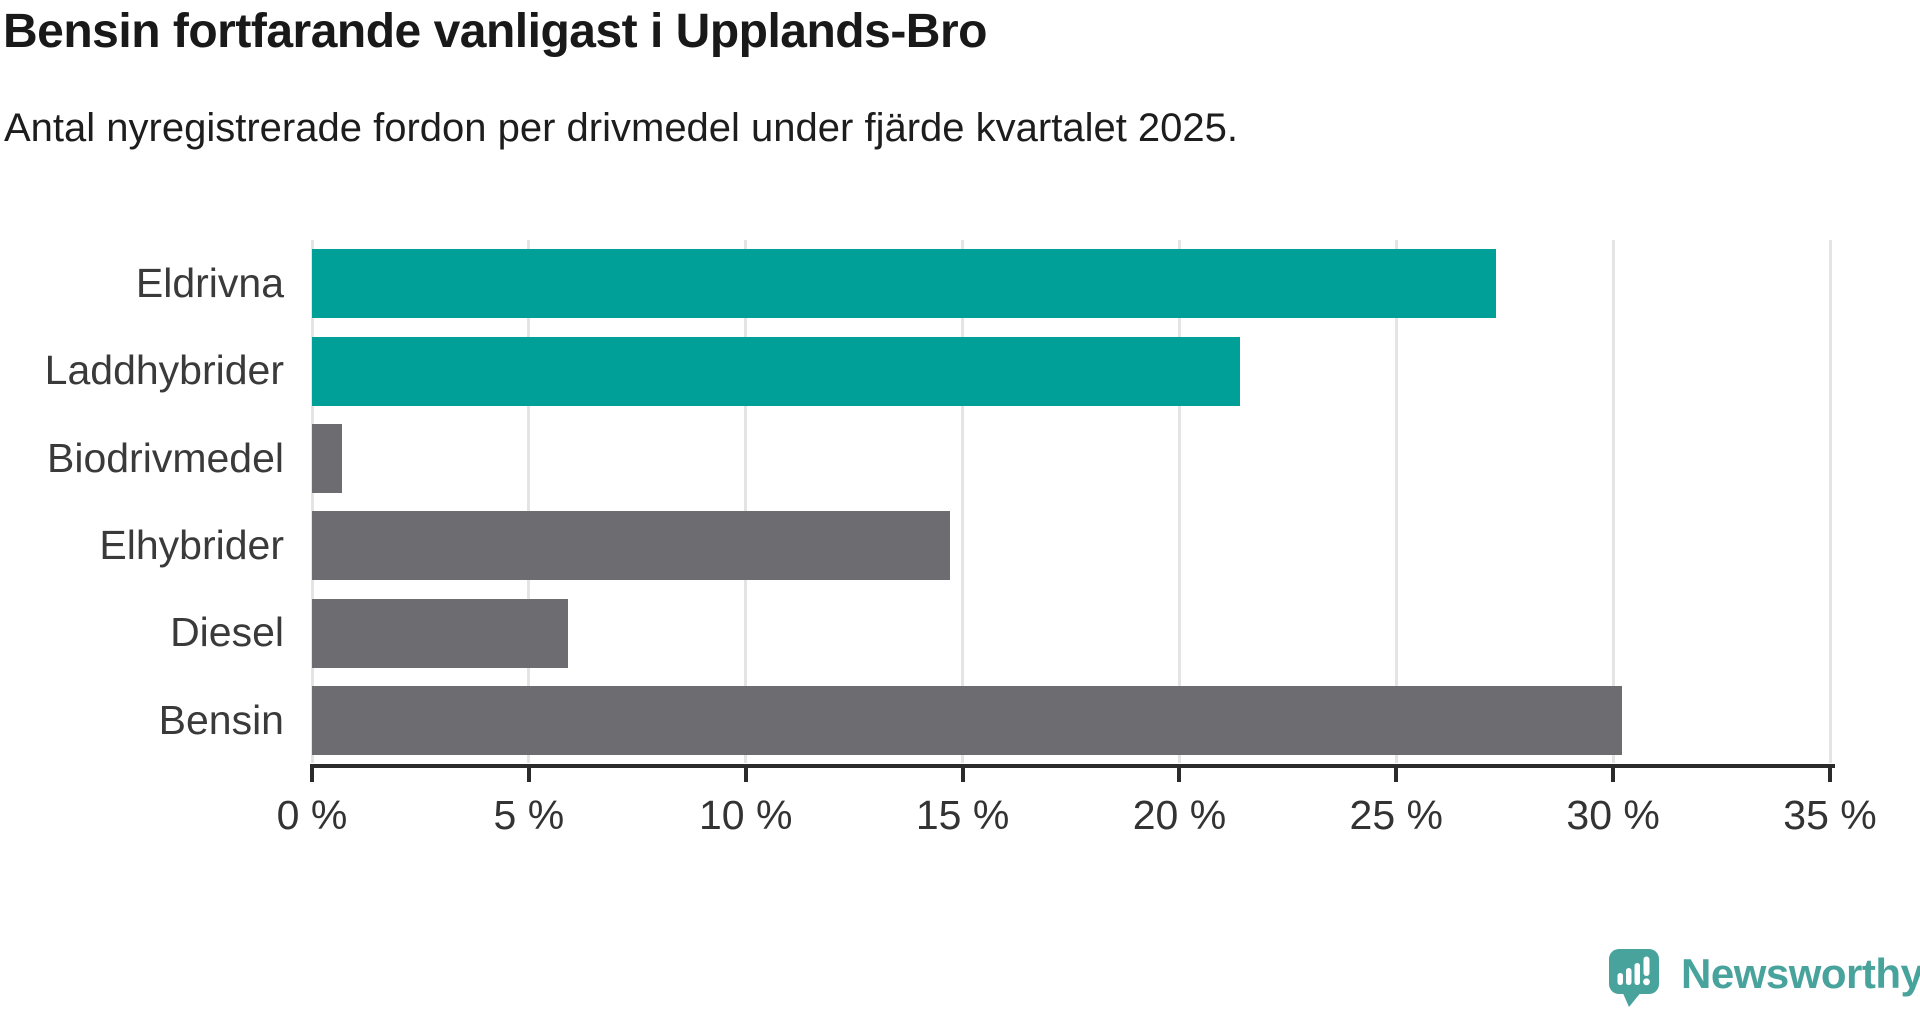 Image resolution: width=1920 pixels, height=1010 pixels. I want to click on y-axis-label: Bensin, so click(221, 719).